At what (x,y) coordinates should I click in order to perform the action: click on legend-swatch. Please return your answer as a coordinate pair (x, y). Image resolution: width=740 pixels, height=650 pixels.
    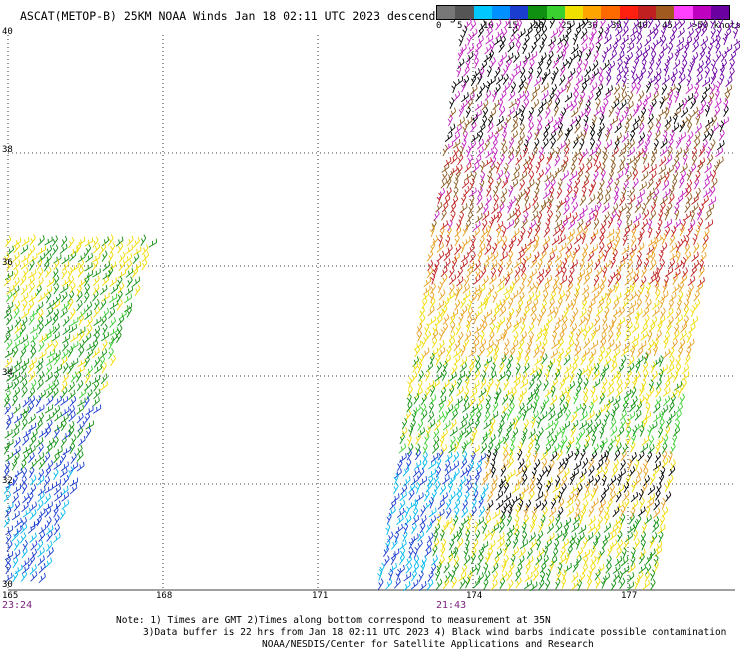
    Looking at the image, I should click on (537, 12).